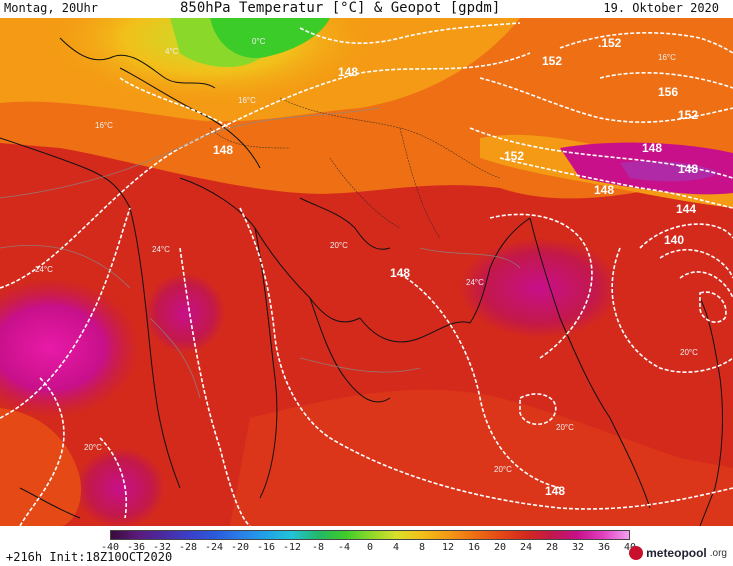 The image size is (733, 566). What do you see at coordinates (474, 547) in the screenshot?
I see `colorbar-tick-label: 16` at bounding box center [474, 547].